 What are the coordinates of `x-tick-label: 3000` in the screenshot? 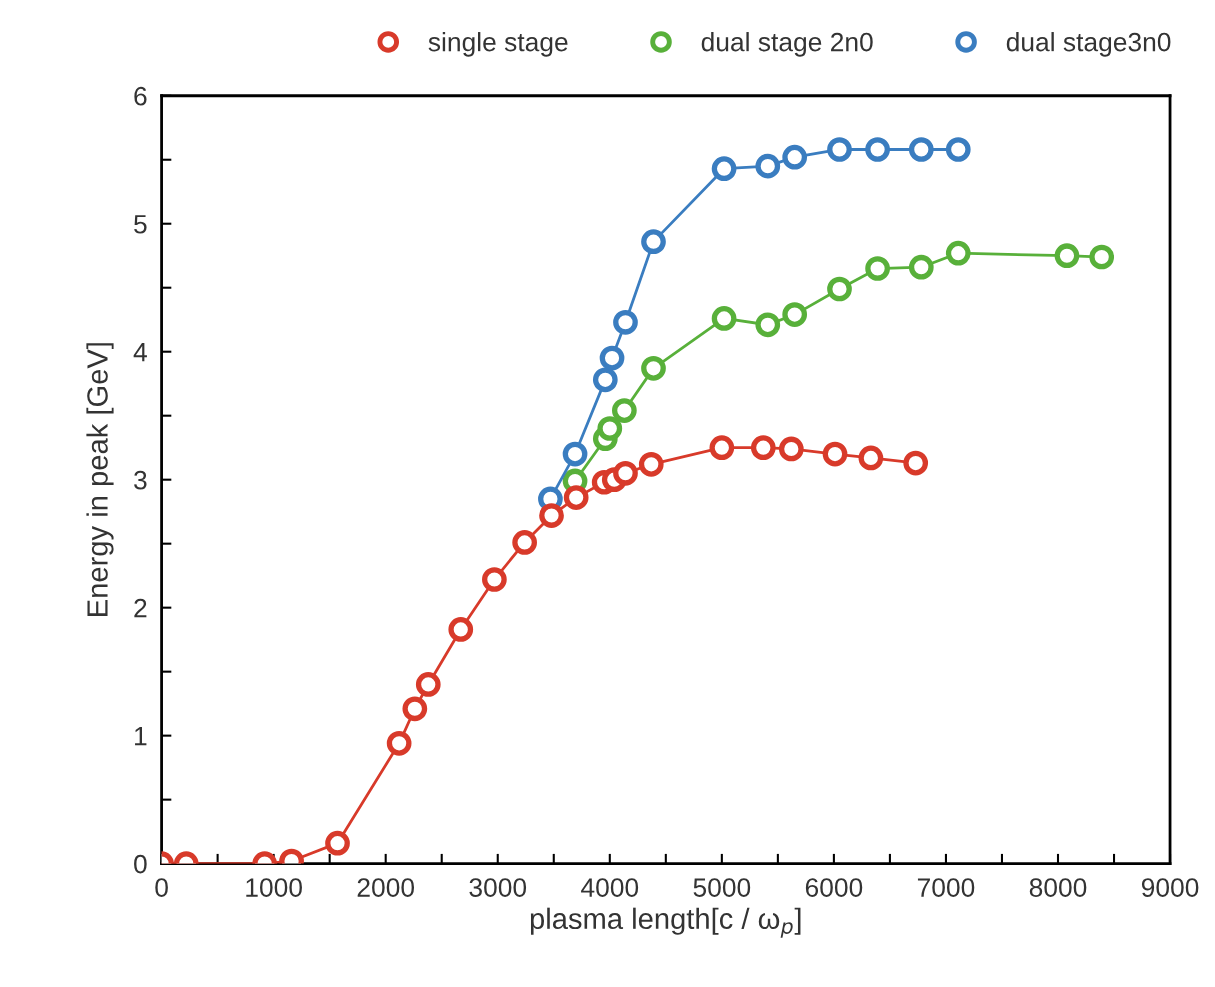 It's located at (498, 887).